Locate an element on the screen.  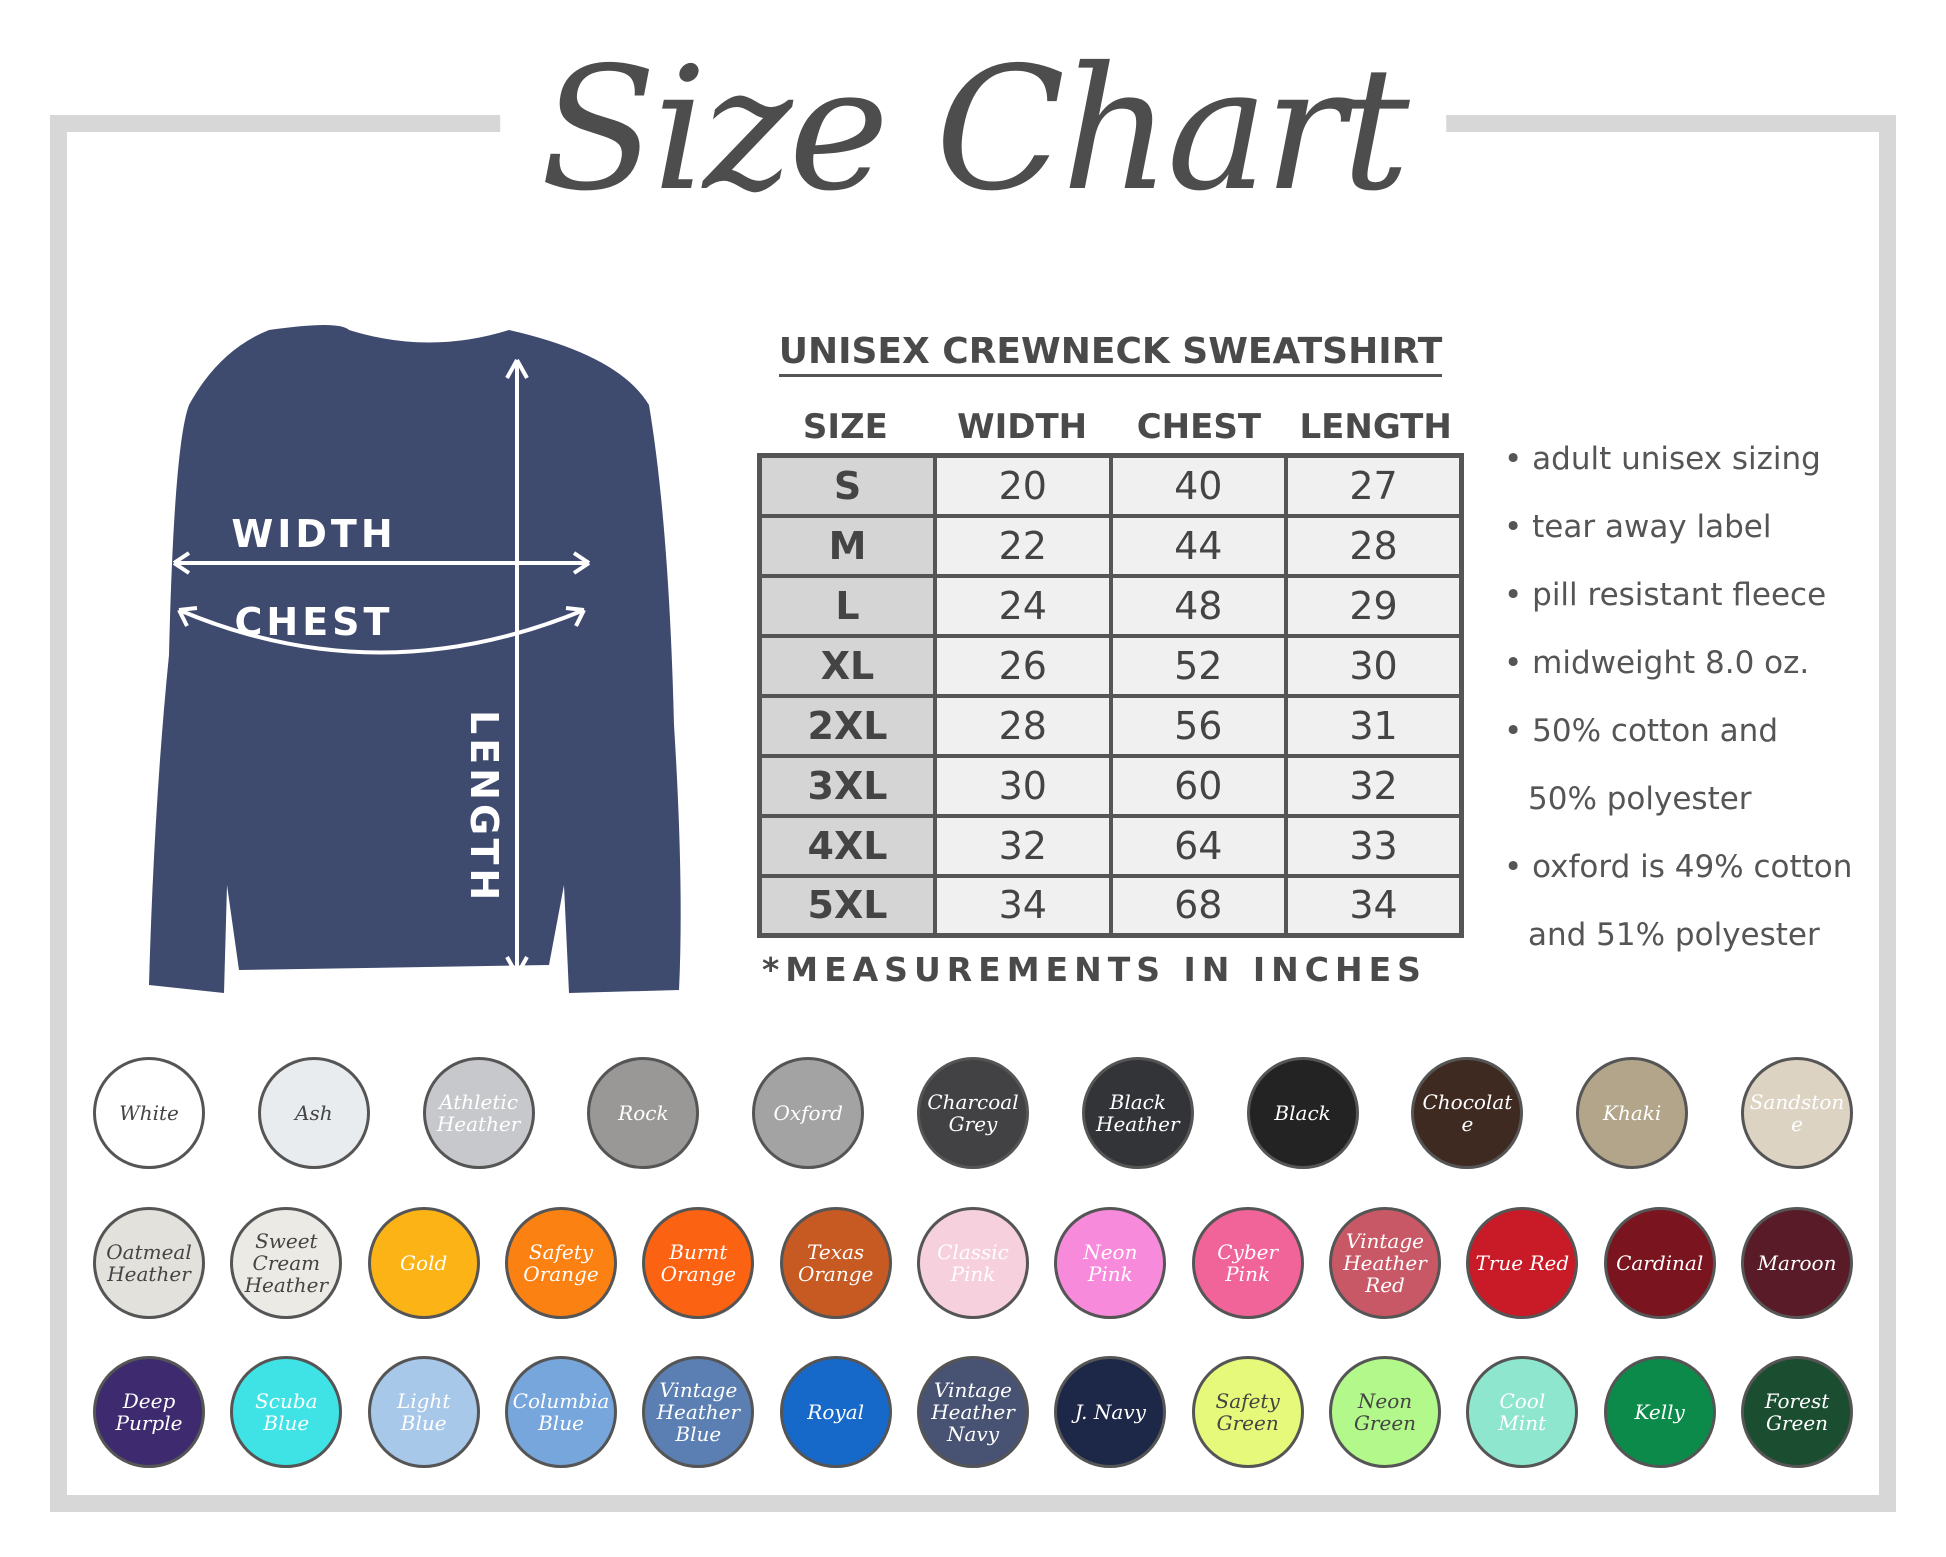
table-cell: 68 is located at coordinates (1198, 905).